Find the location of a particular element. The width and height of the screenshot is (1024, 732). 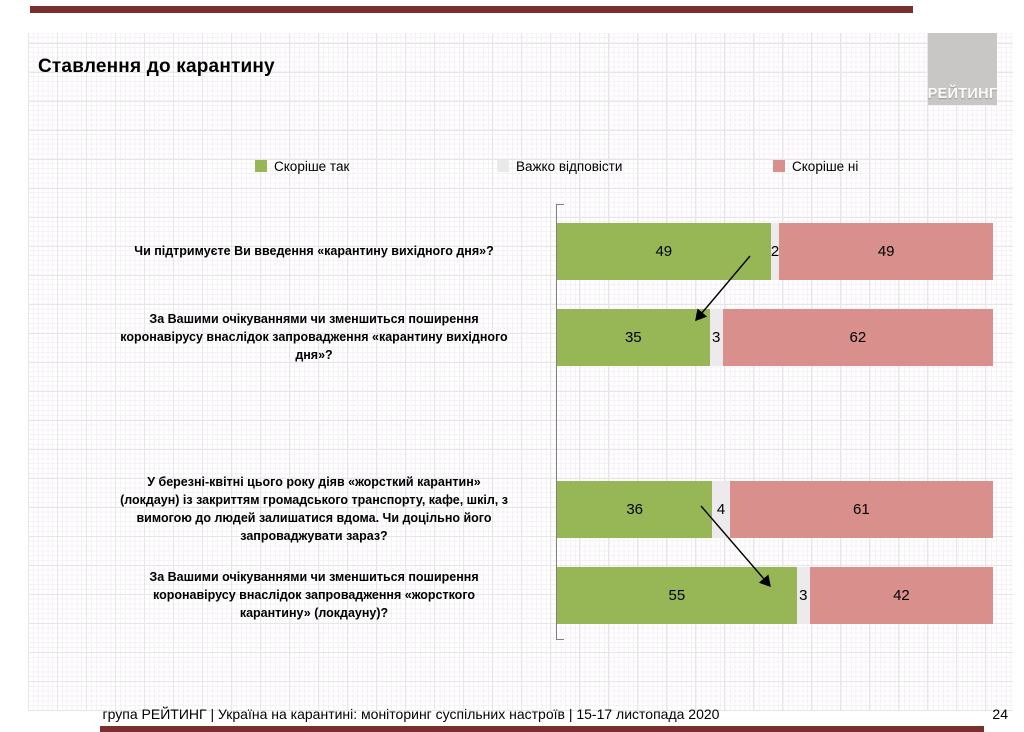

legend-swatch-no is located at coordinates (779, 166).